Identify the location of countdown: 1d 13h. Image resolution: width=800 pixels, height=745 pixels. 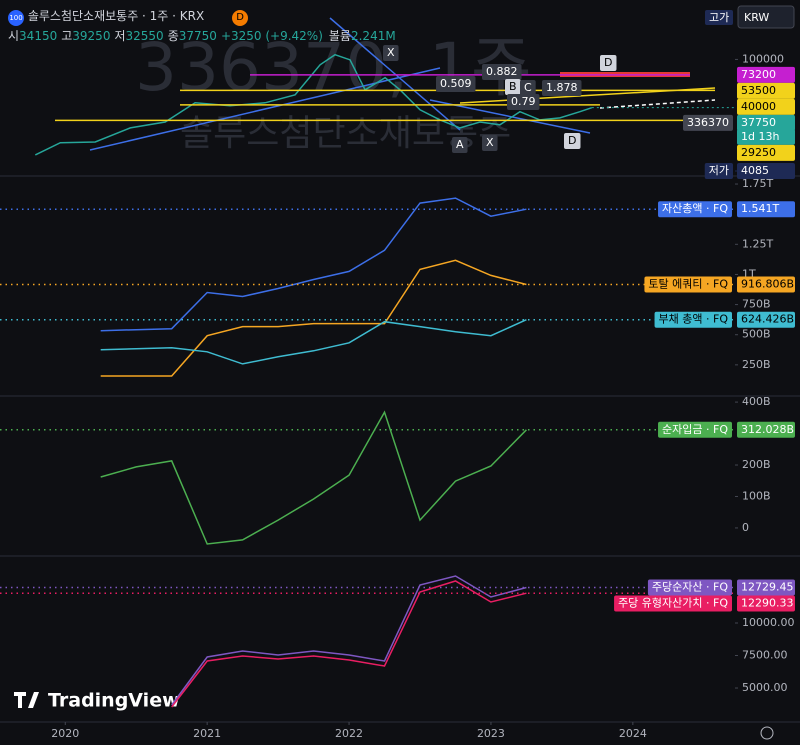
(760, 136).